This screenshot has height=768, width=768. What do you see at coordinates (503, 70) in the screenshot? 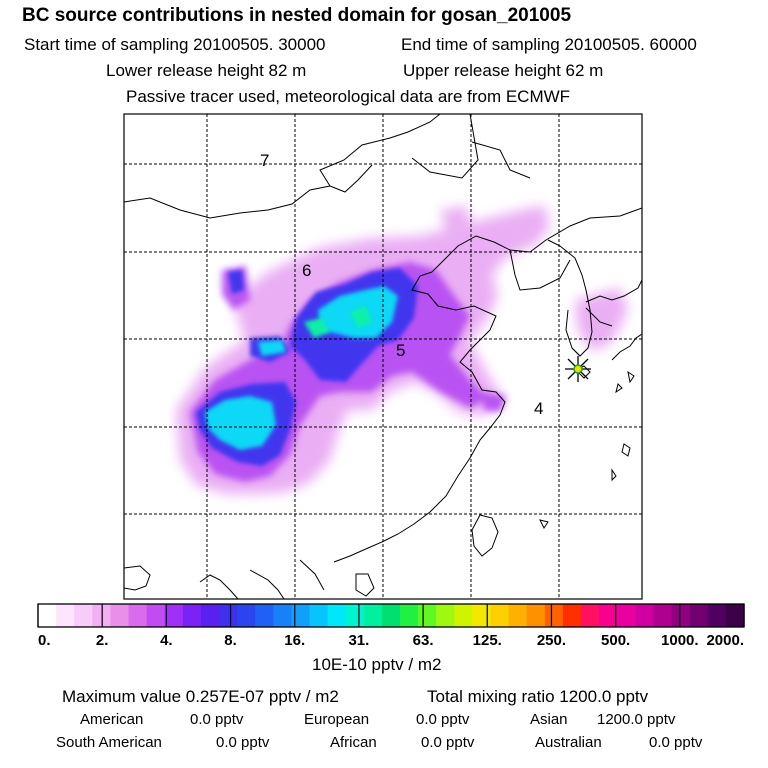
I see `upper-release-height: Upper release height 62 m` at bounding box center [503, 70].